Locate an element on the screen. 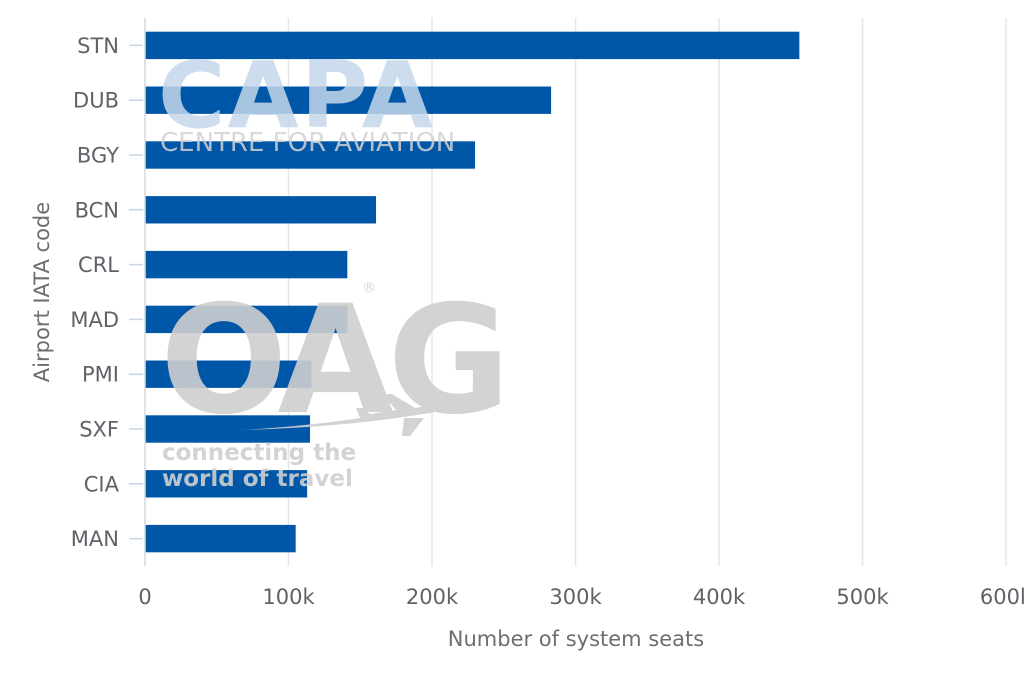  oag-watermark: OAG ® connecting the world of travel is located at coordinates (335, 383).